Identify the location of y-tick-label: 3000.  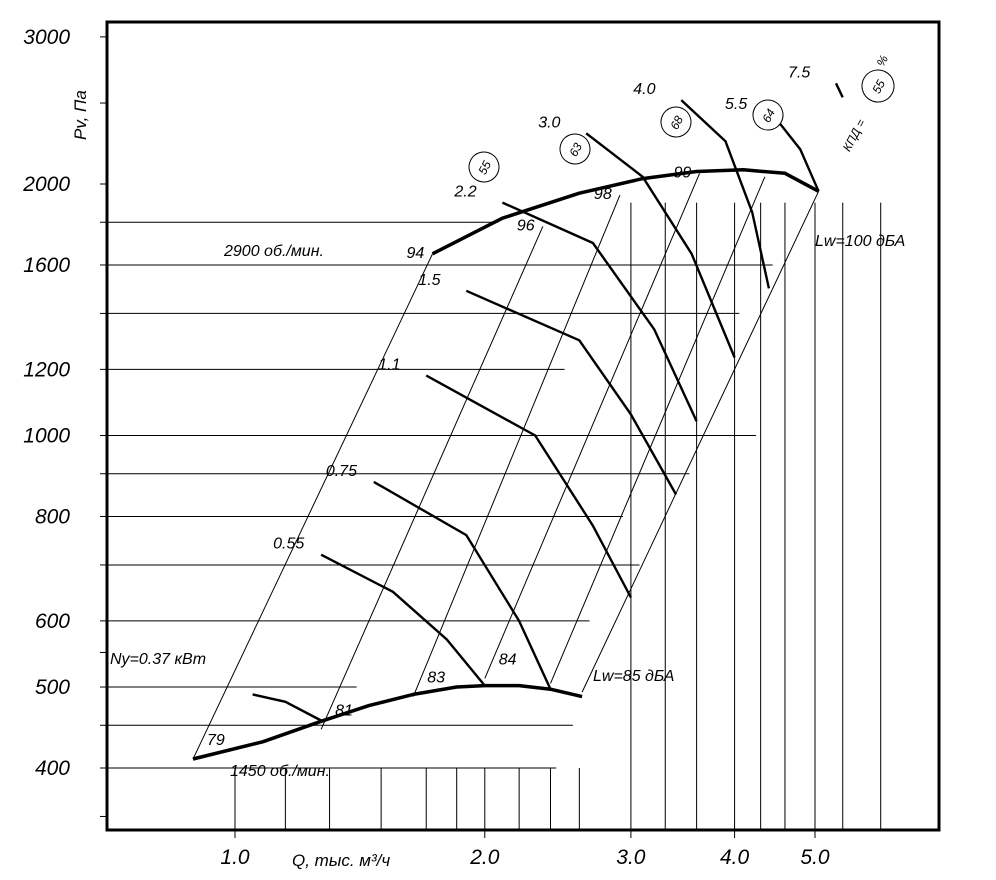
(46, 37).